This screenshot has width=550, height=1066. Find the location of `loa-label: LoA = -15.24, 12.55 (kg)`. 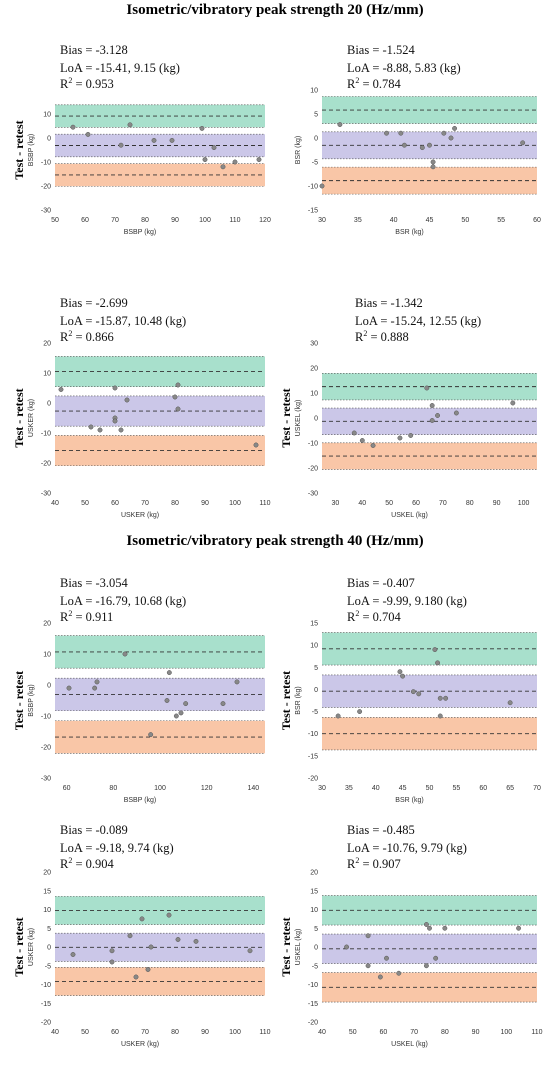

loa-label: LoA = -15.24, 12.55 (kg) is located at coordinates (418, 321).